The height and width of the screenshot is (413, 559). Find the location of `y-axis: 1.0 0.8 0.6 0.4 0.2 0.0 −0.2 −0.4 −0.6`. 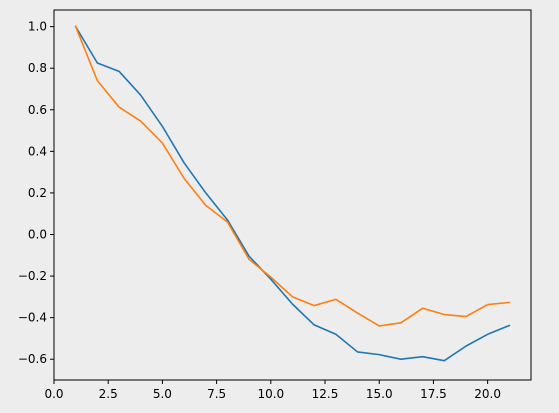

y-axis: 1.0 0.8 0.6 0.4 0.2 0.0 −0.2 −0.4 −0.6 is located at coordinates (36, 193).